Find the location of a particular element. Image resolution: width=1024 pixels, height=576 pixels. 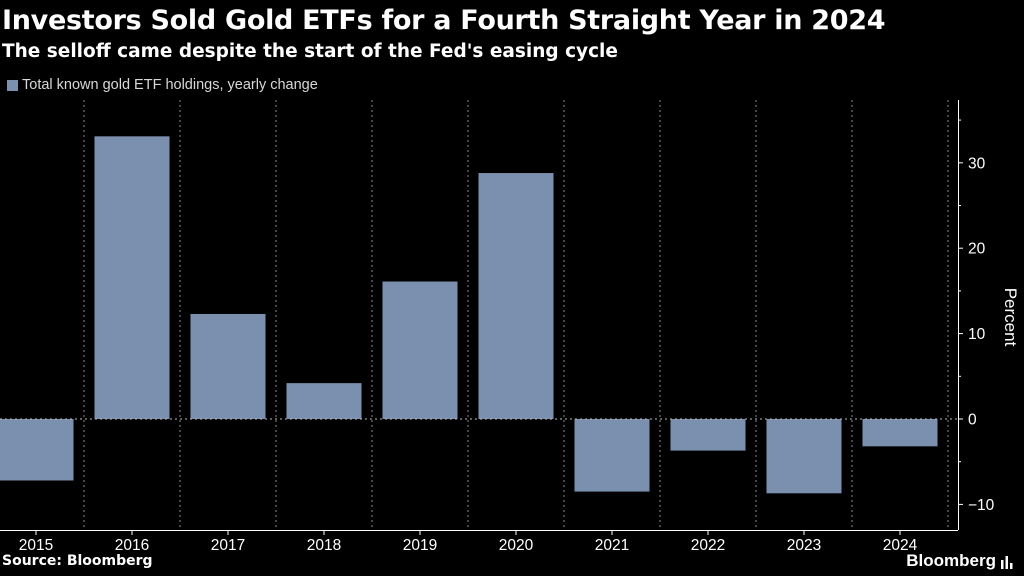

bar-2020 is located at coordinates (516, 296).